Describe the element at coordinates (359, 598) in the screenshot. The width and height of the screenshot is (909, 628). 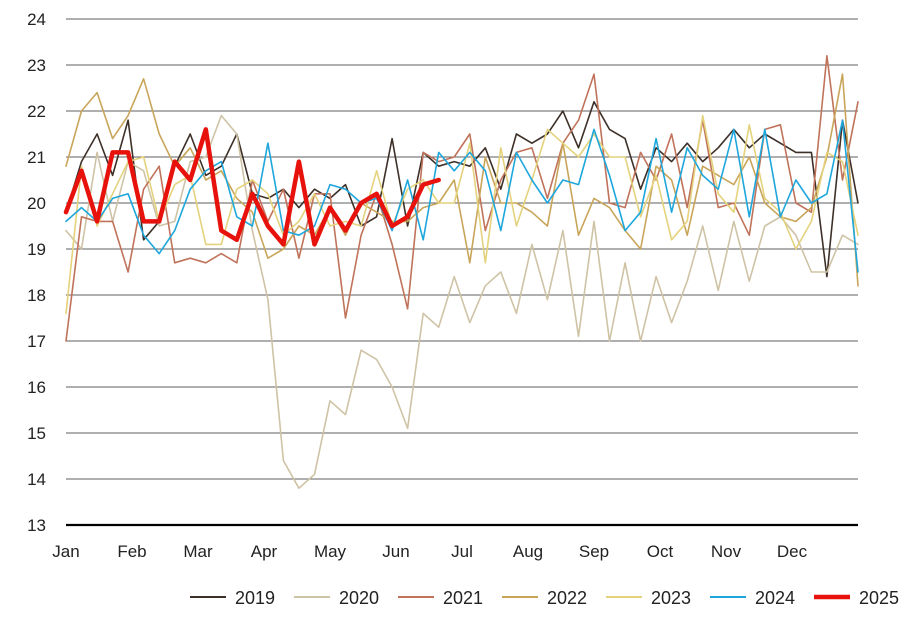
I see `legend-label-2020: 2020` at that location.